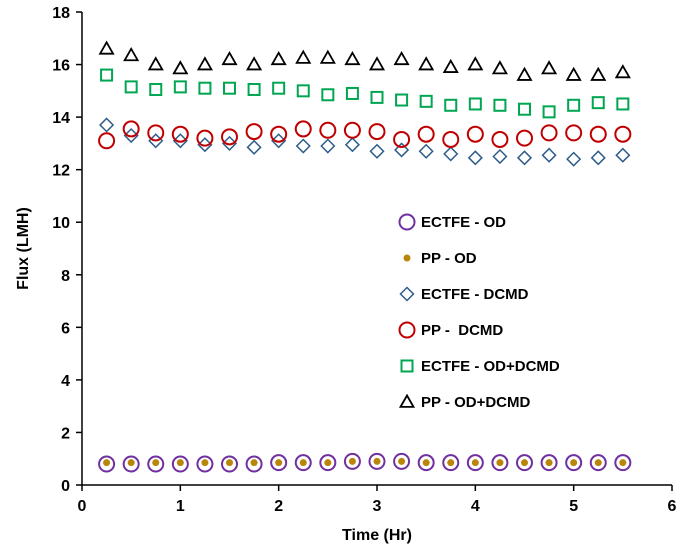 This screenshot has height=547, width=690. I want to click on x-tick-label: 1, so click(180, 506).